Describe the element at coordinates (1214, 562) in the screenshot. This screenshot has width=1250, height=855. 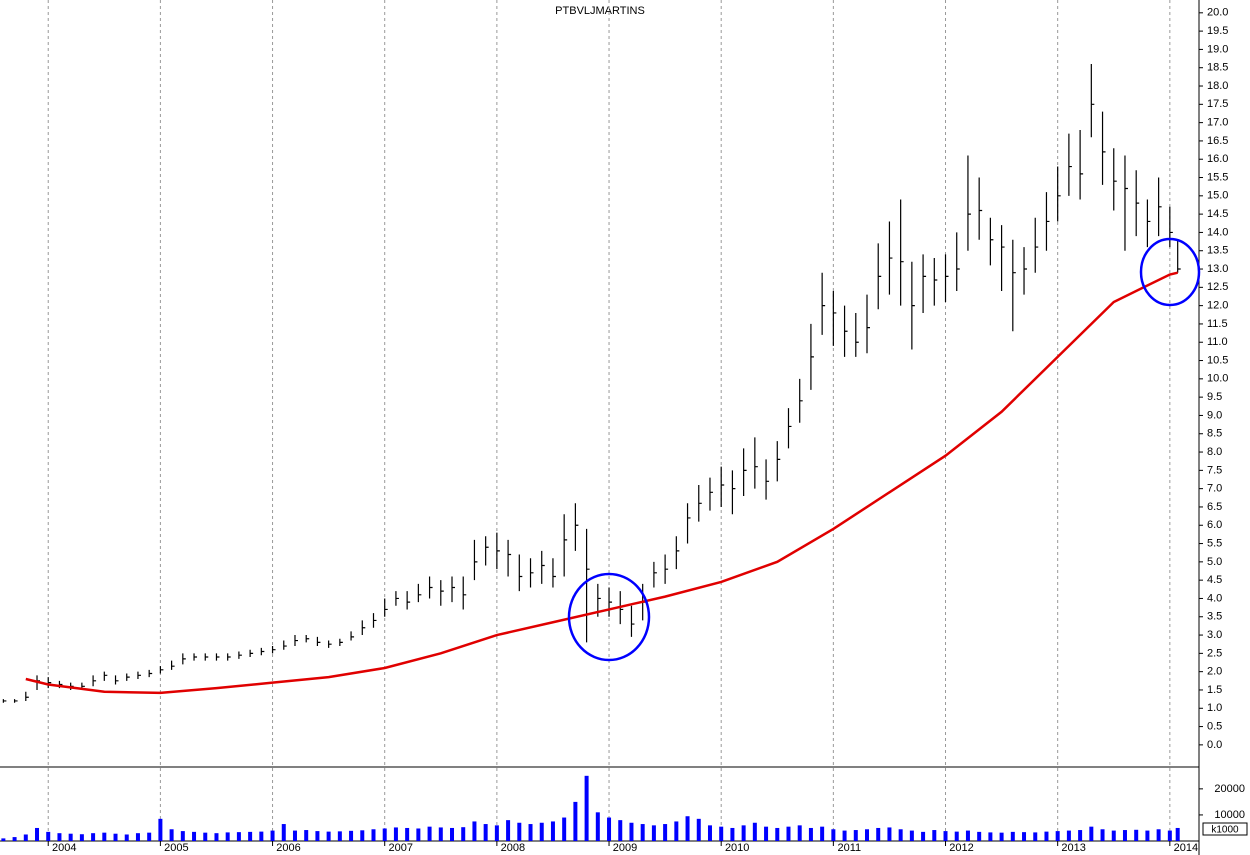
I see `y-tick-label: 5.0` at that location.